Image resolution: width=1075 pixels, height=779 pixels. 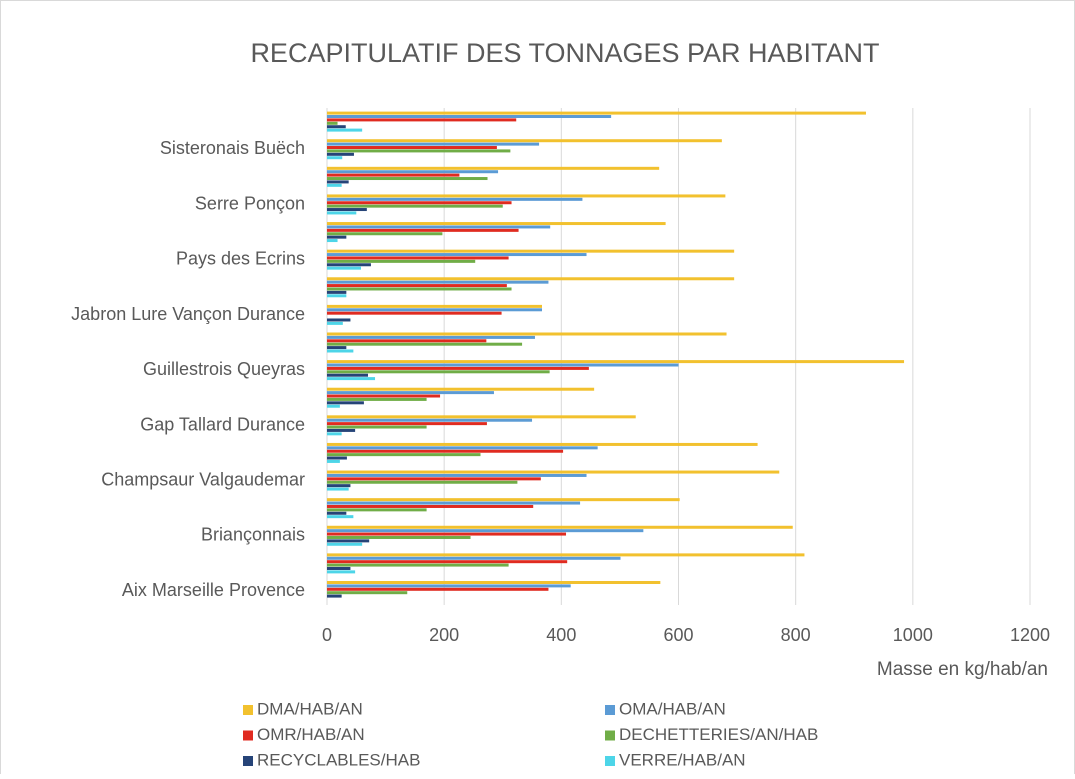 What do you see at coordinates (311, 734) in the screenshot?
I see `legend-label: OMR/HAB/AN` at bounding box center [311, 734].